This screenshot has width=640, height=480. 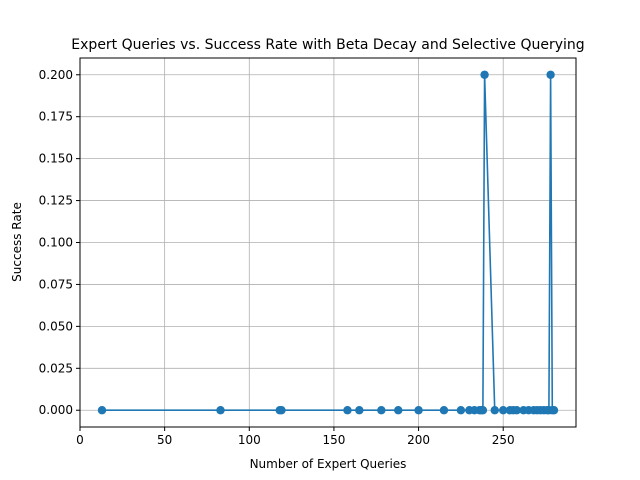 I want to click on x-tick-label: 100, so click(x=249, y=440).